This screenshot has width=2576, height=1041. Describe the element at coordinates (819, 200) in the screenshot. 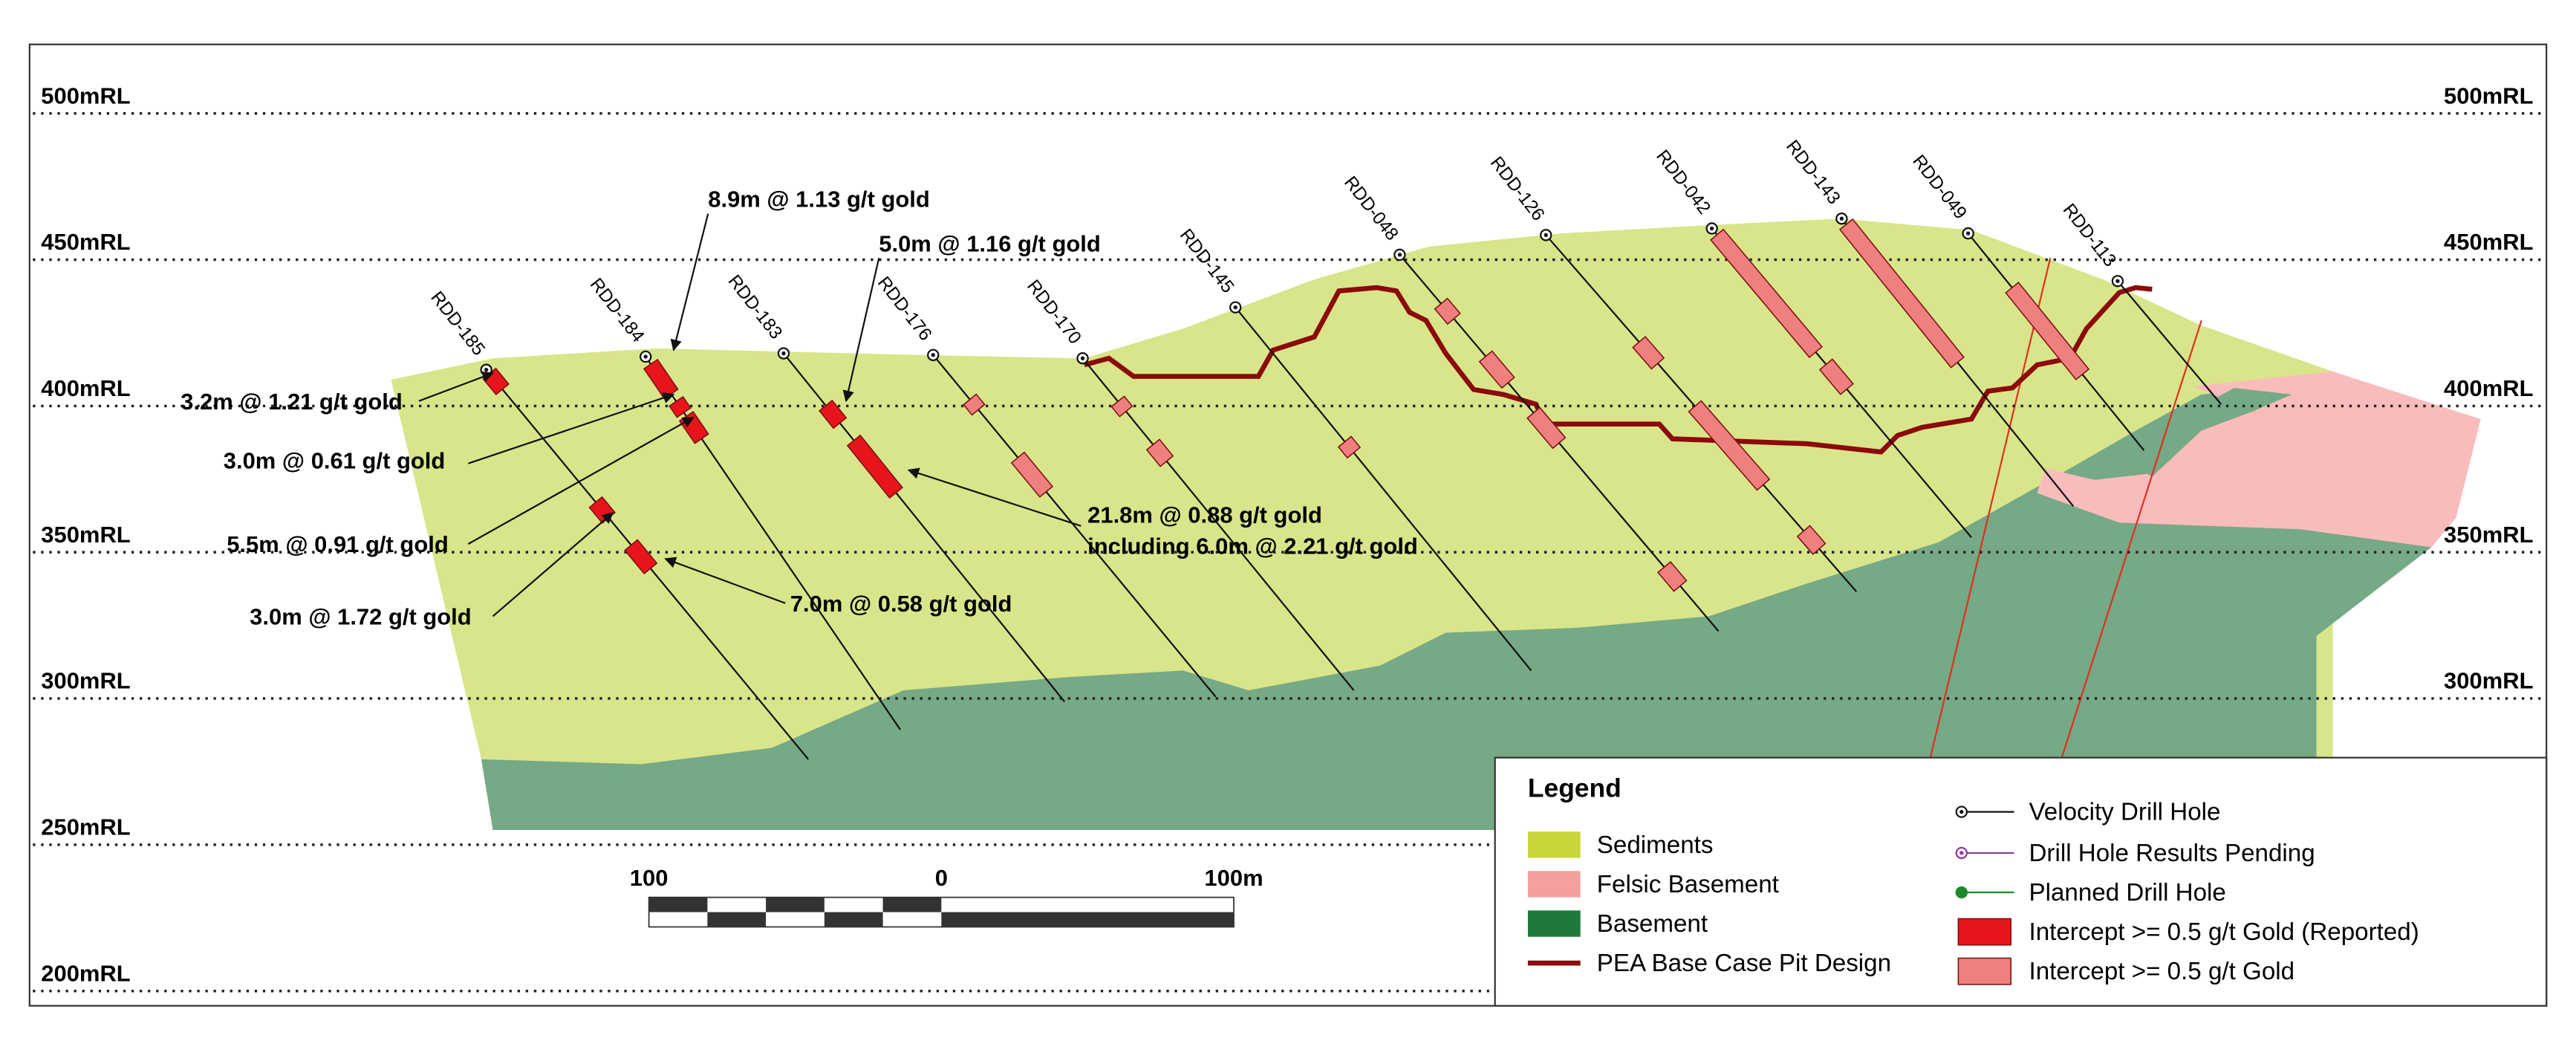

I see `intercept-label: 8.9m @ 1.13 g/t gold` at that location.